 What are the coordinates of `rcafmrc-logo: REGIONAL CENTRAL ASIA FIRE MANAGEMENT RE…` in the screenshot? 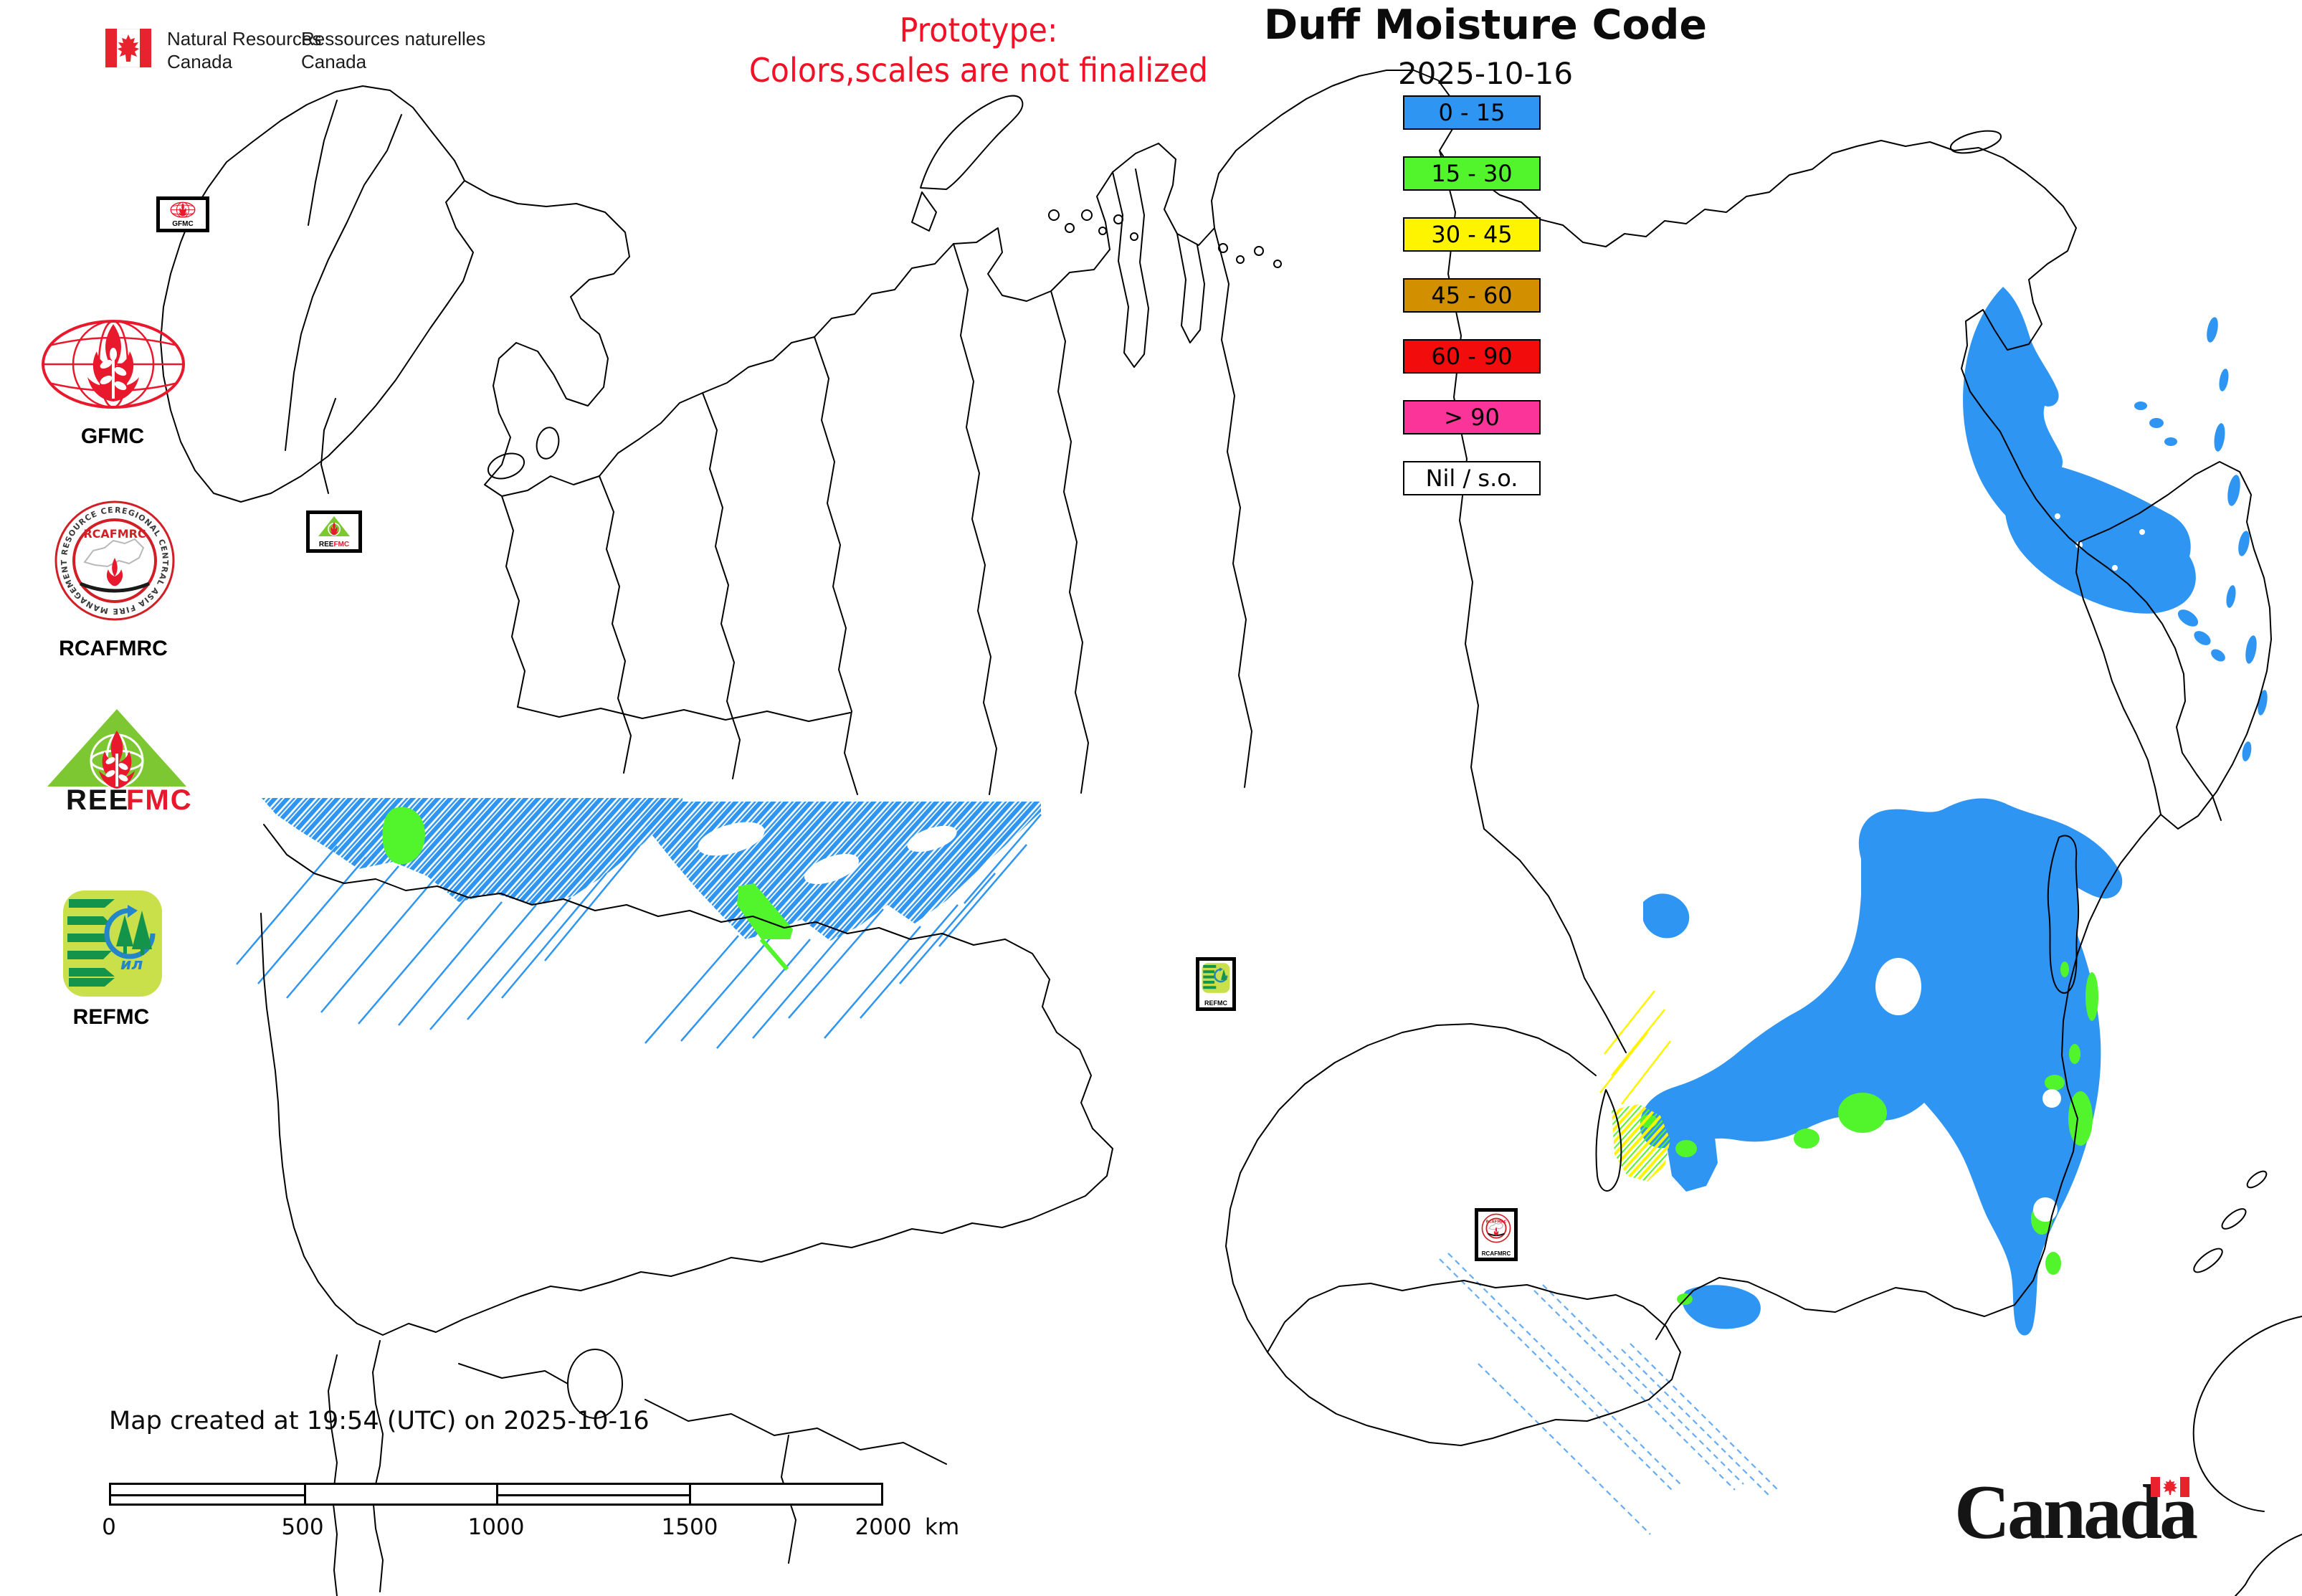 It's located at (113, 559).